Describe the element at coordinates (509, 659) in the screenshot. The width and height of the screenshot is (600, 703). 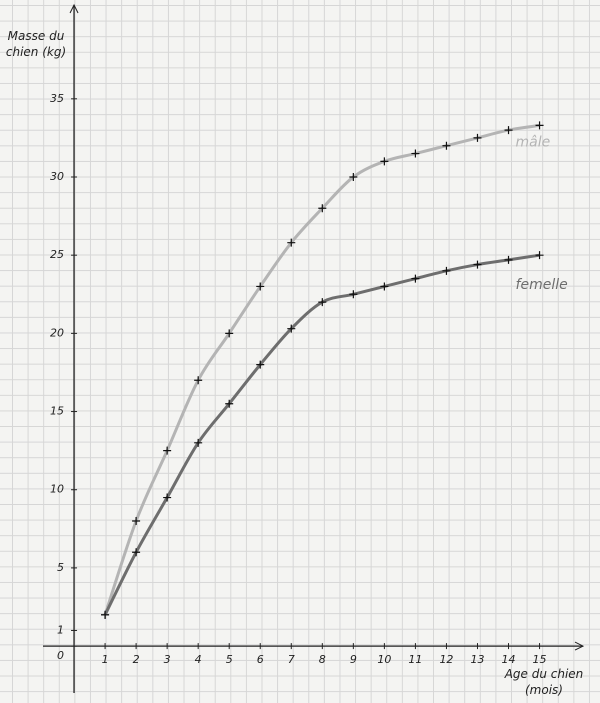
I see `x-tick-label: 14` at that location.